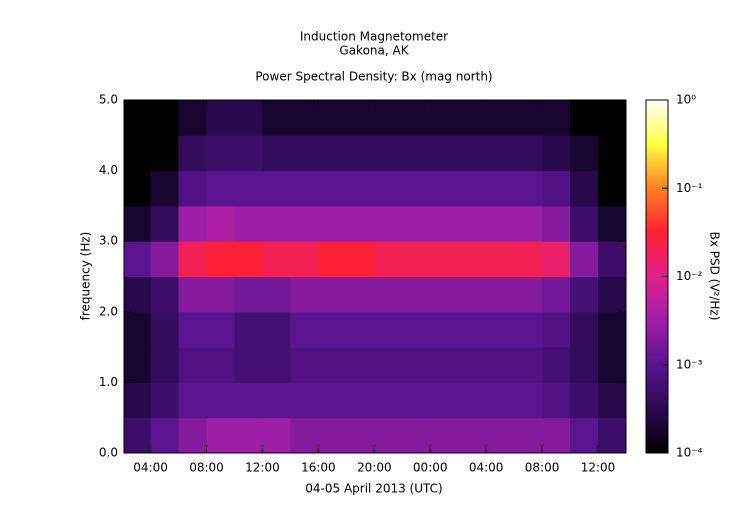  Describe the element at coordinates (374, 468) in the screenshot. I see `x-tick-label: 20:00` at that location.